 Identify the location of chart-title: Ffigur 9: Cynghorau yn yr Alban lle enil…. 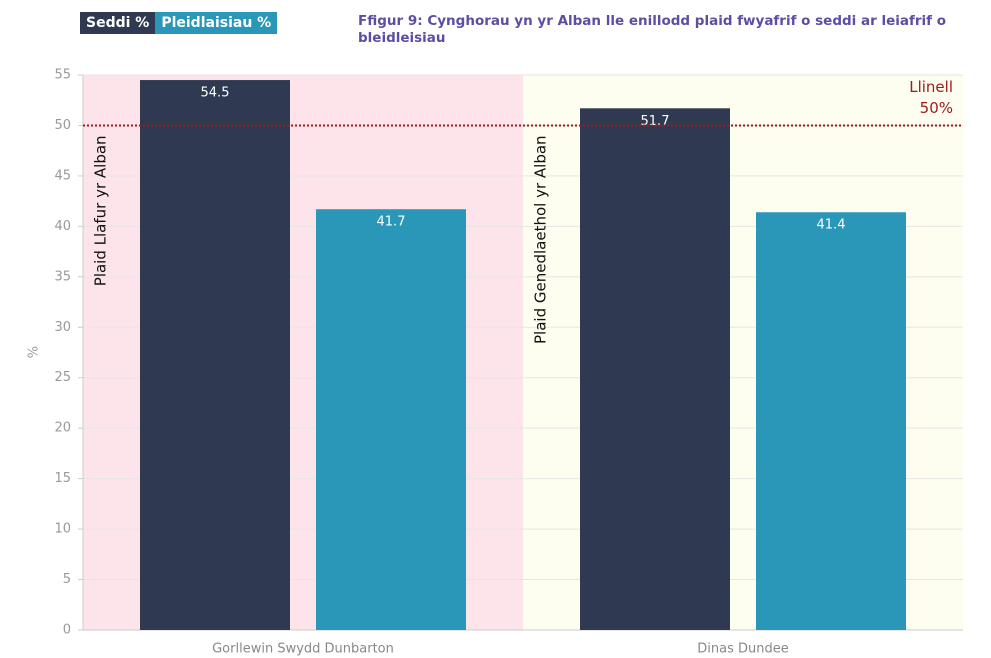
(652, 29).